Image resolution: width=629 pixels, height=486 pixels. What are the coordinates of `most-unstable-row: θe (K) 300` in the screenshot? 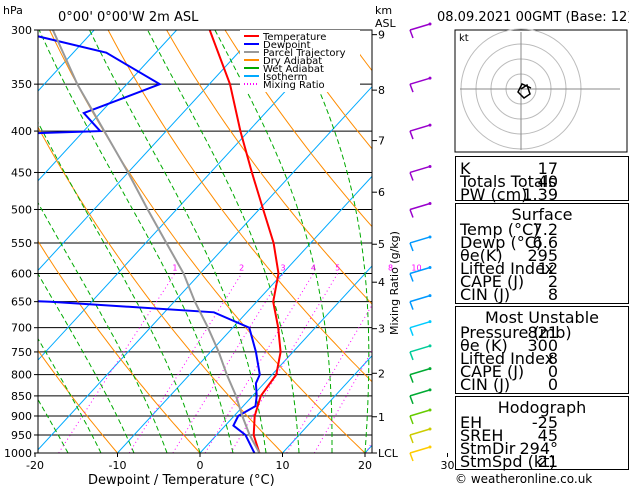 It's located at (542, 345).